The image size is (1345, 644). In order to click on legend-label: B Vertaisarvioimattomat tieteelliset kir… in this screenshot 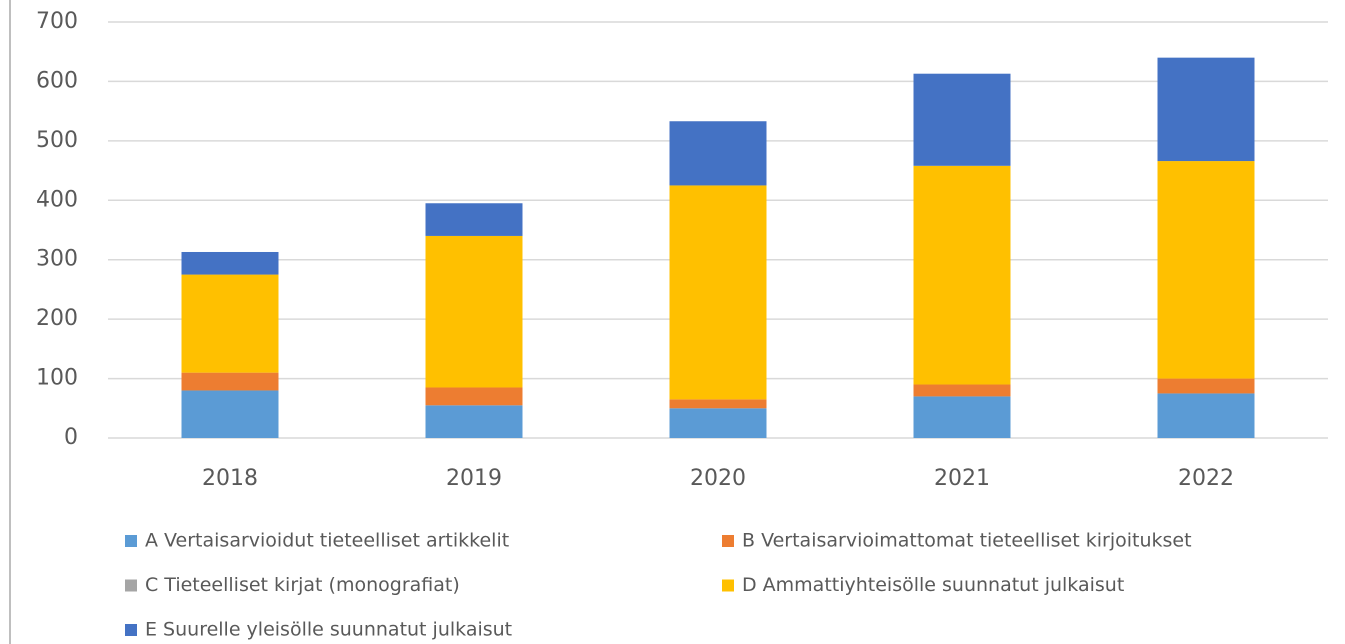, I will do `click(967, 541)`.